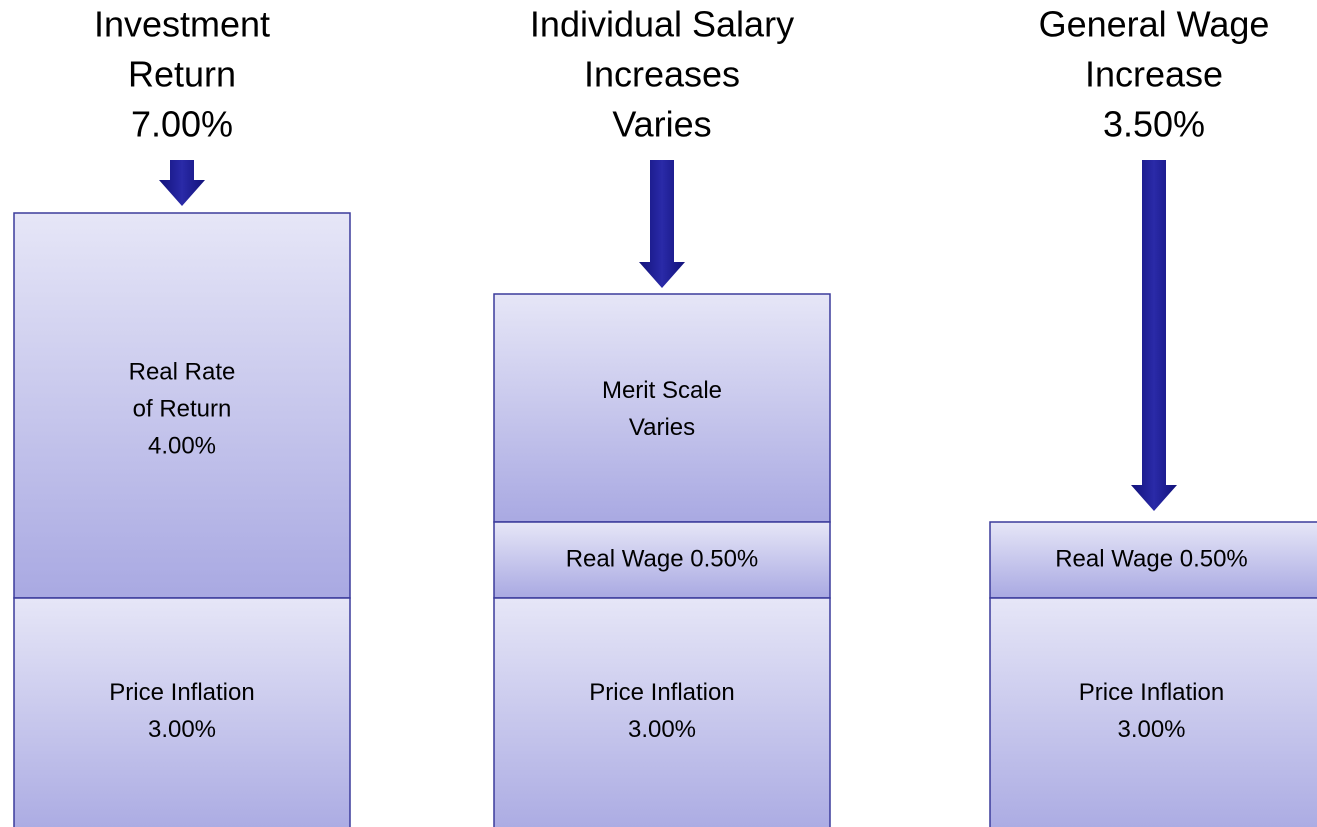 Image resolution: width=1317 pixels, height=827 pixels. What do you see at coordinates (182, 124) in the screenshot?
I see `column-heading: 7.00%` at bounding box center [182, 124].